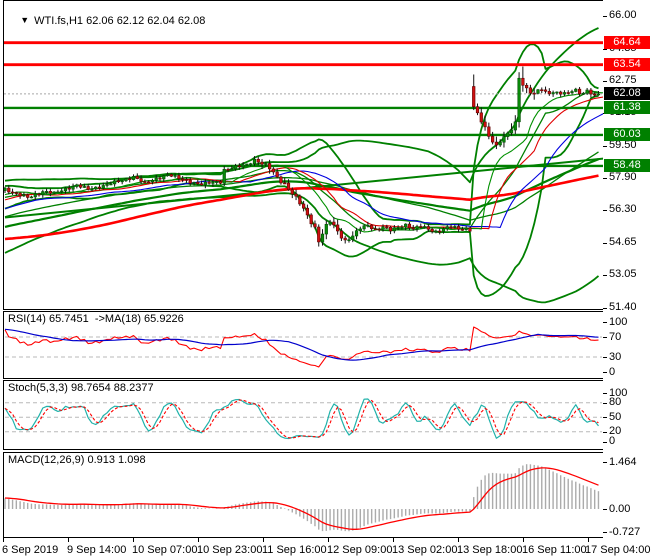 The height and width of the screenshot is (560, 660). What do you see at coordinates (615, 336) in the screenshot?
I see `rsi-axis-label: 70` at bounding box center [615, 336].